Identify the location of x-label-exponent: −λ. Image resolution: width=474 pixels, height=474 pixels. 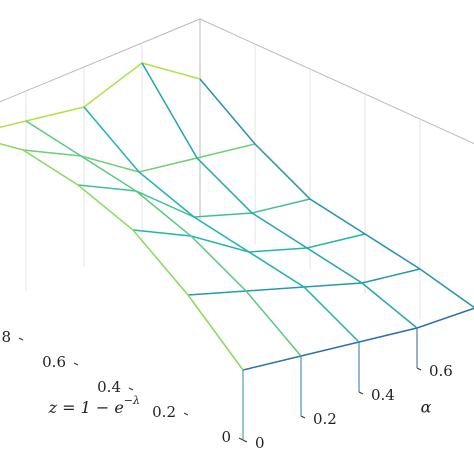
(132, 400).